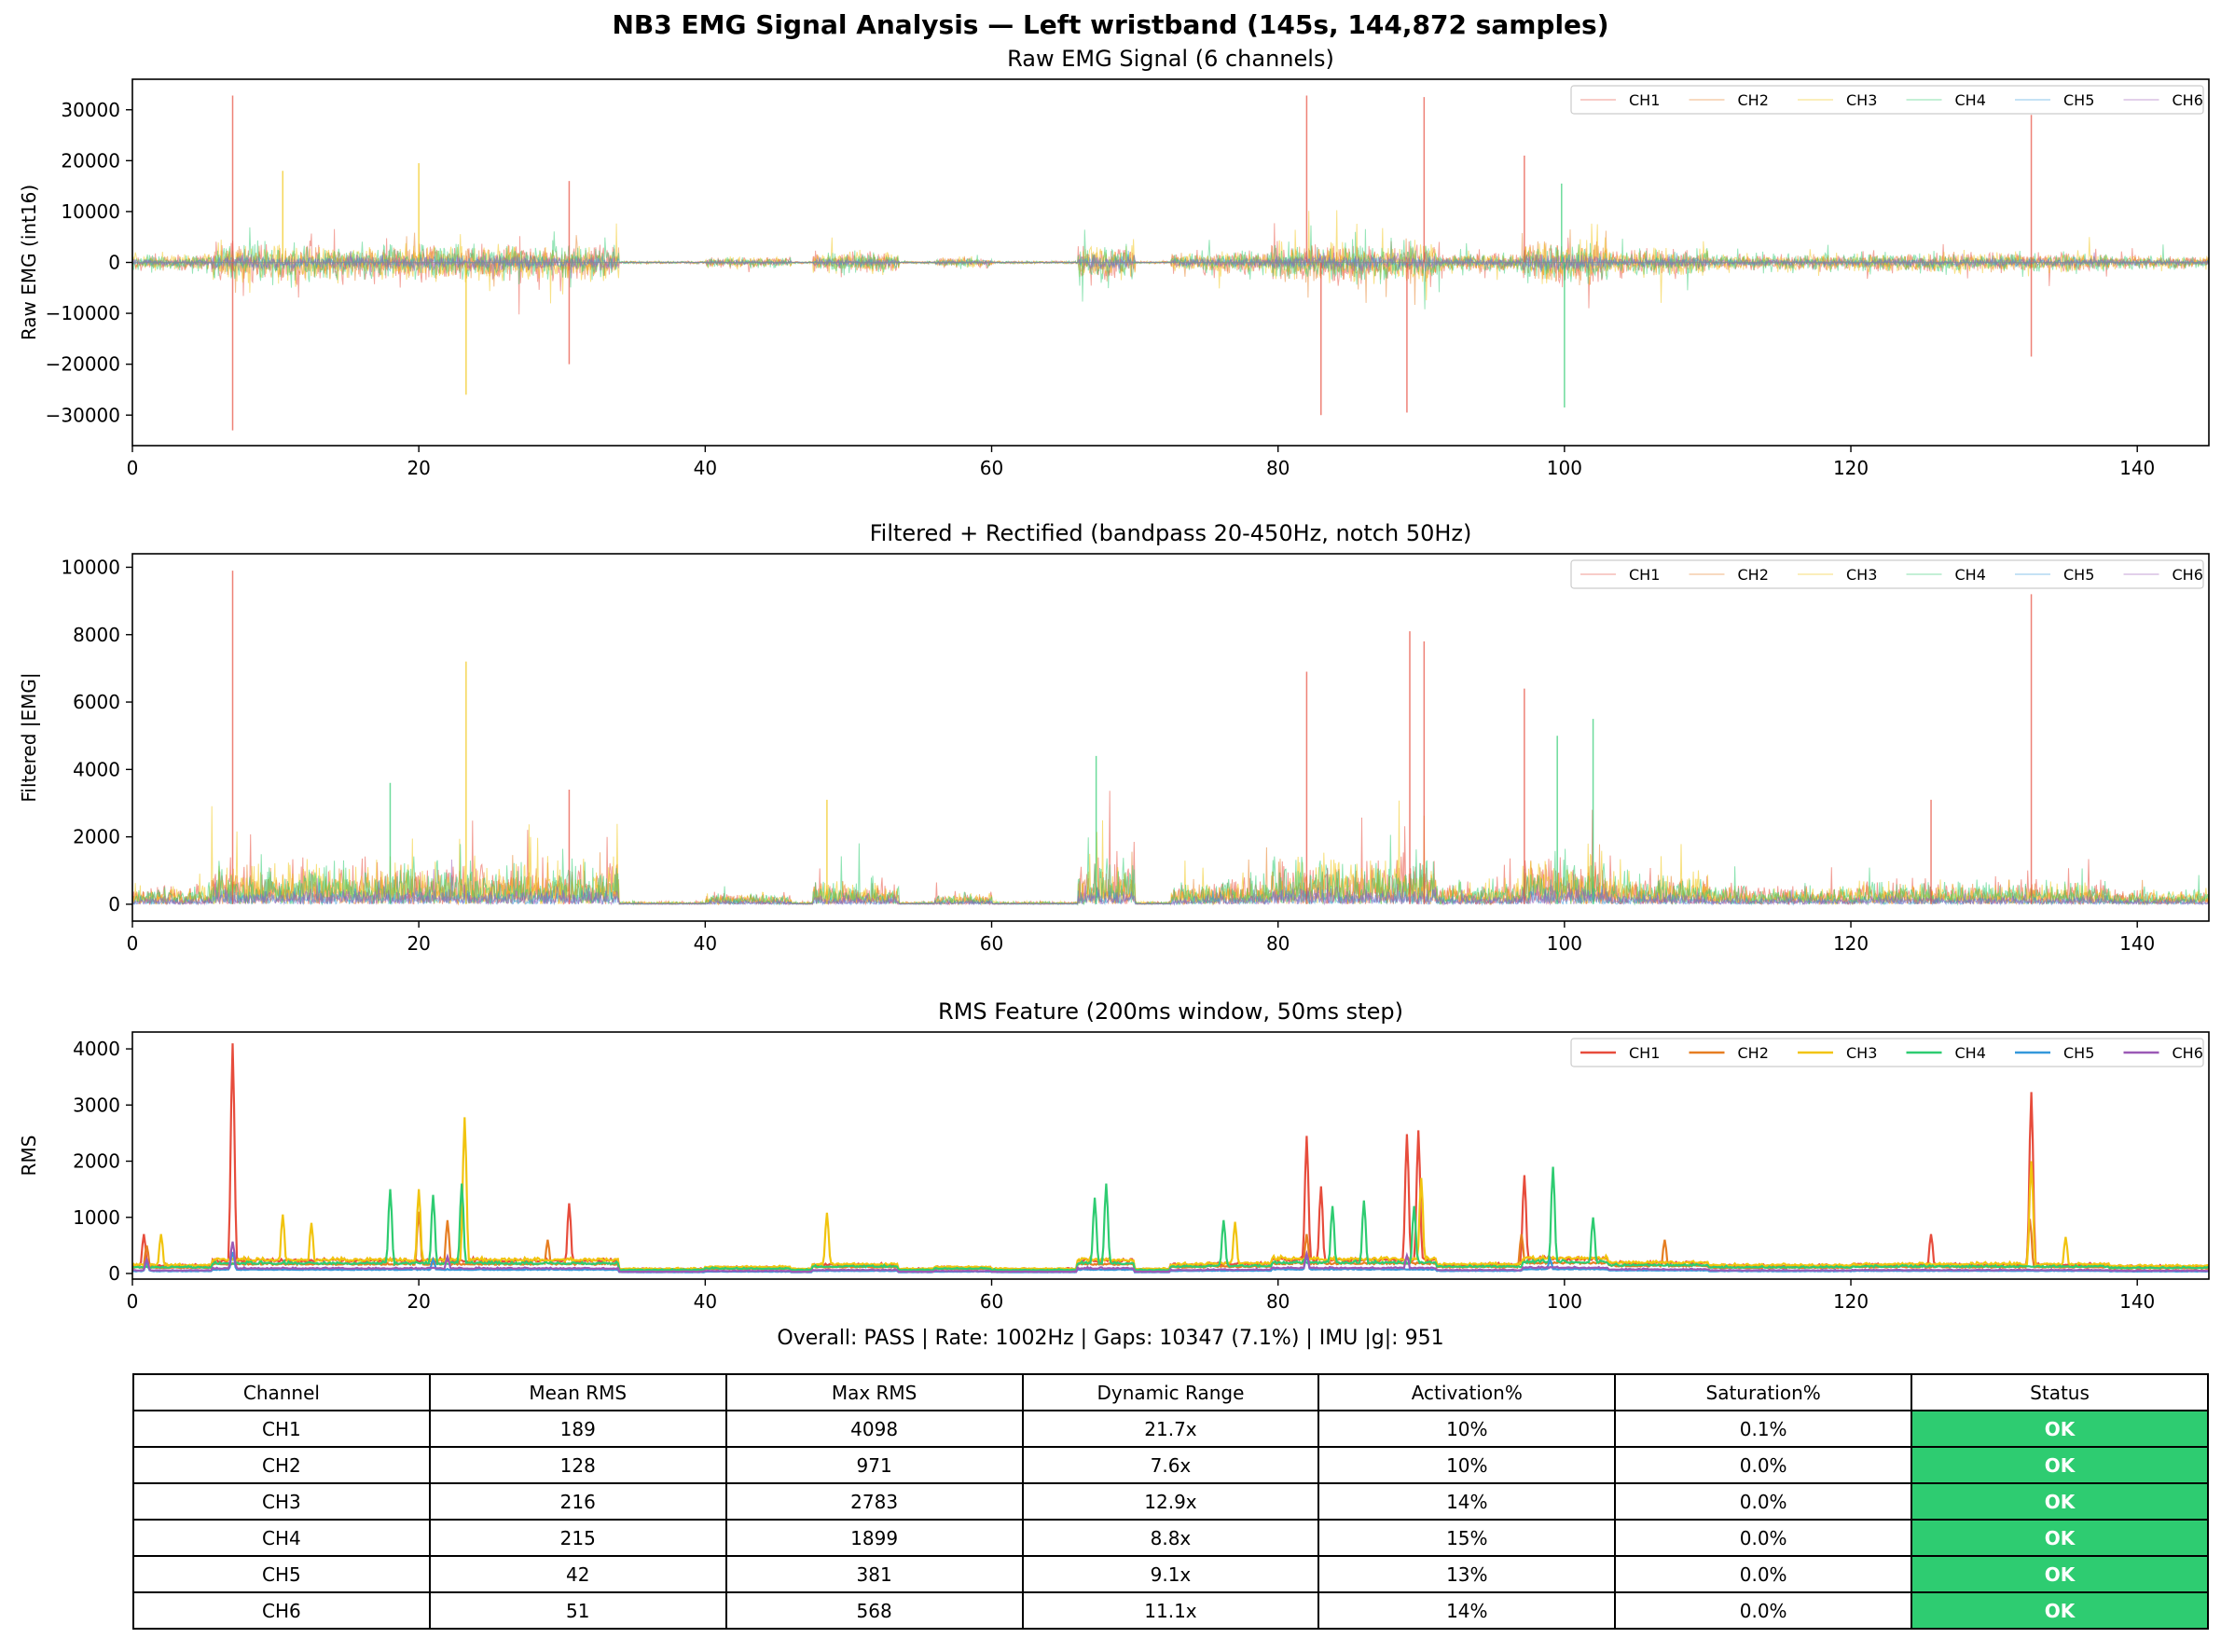 The height and width of the screenshot is (1652, 2221). What do you see at coordinates (83, 365) in the screenshot?
I see `y-tick-label: −20000` at bounding box center [83, 365].